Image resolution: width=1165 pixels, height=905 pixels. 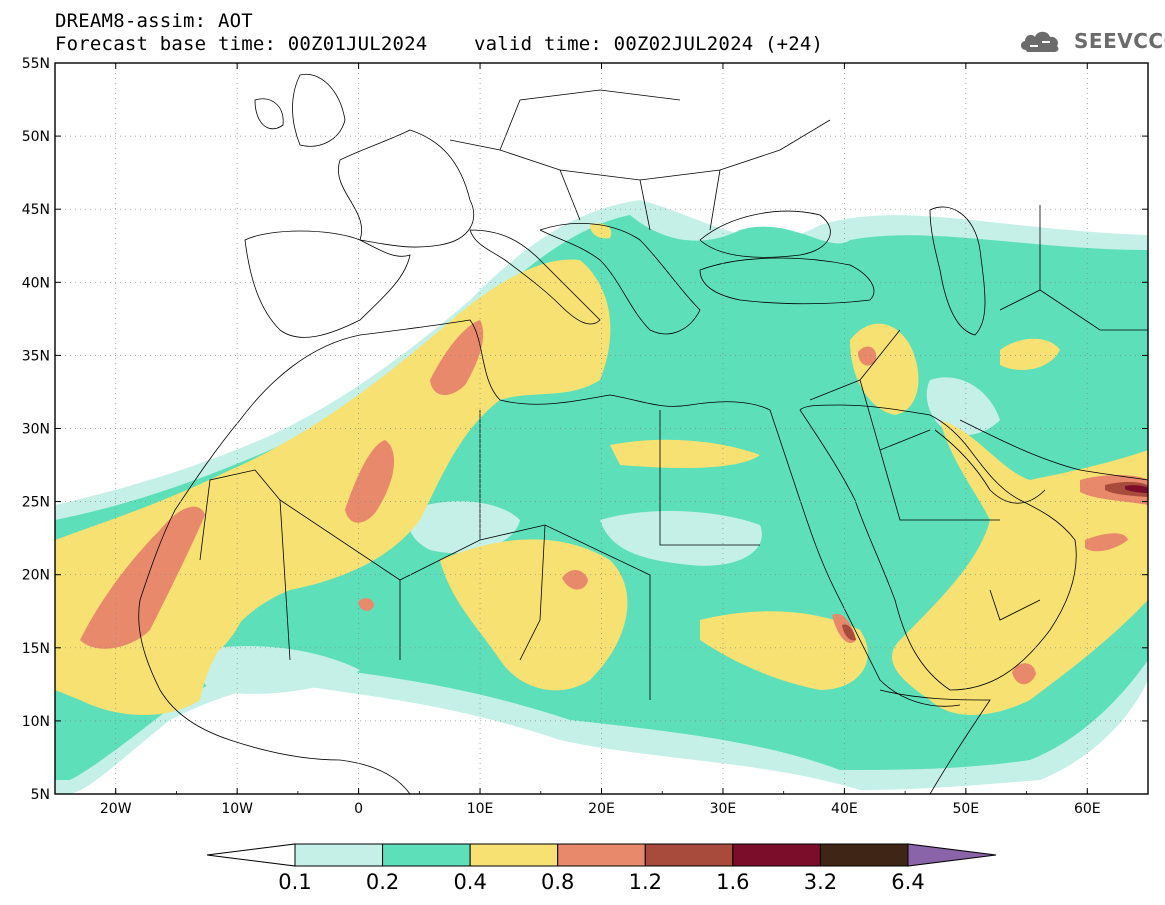 What do you see at coordinates (36, 356) in the screenshot?
I see `lat-tick-label: 35N` at bounding box center [36, 356].